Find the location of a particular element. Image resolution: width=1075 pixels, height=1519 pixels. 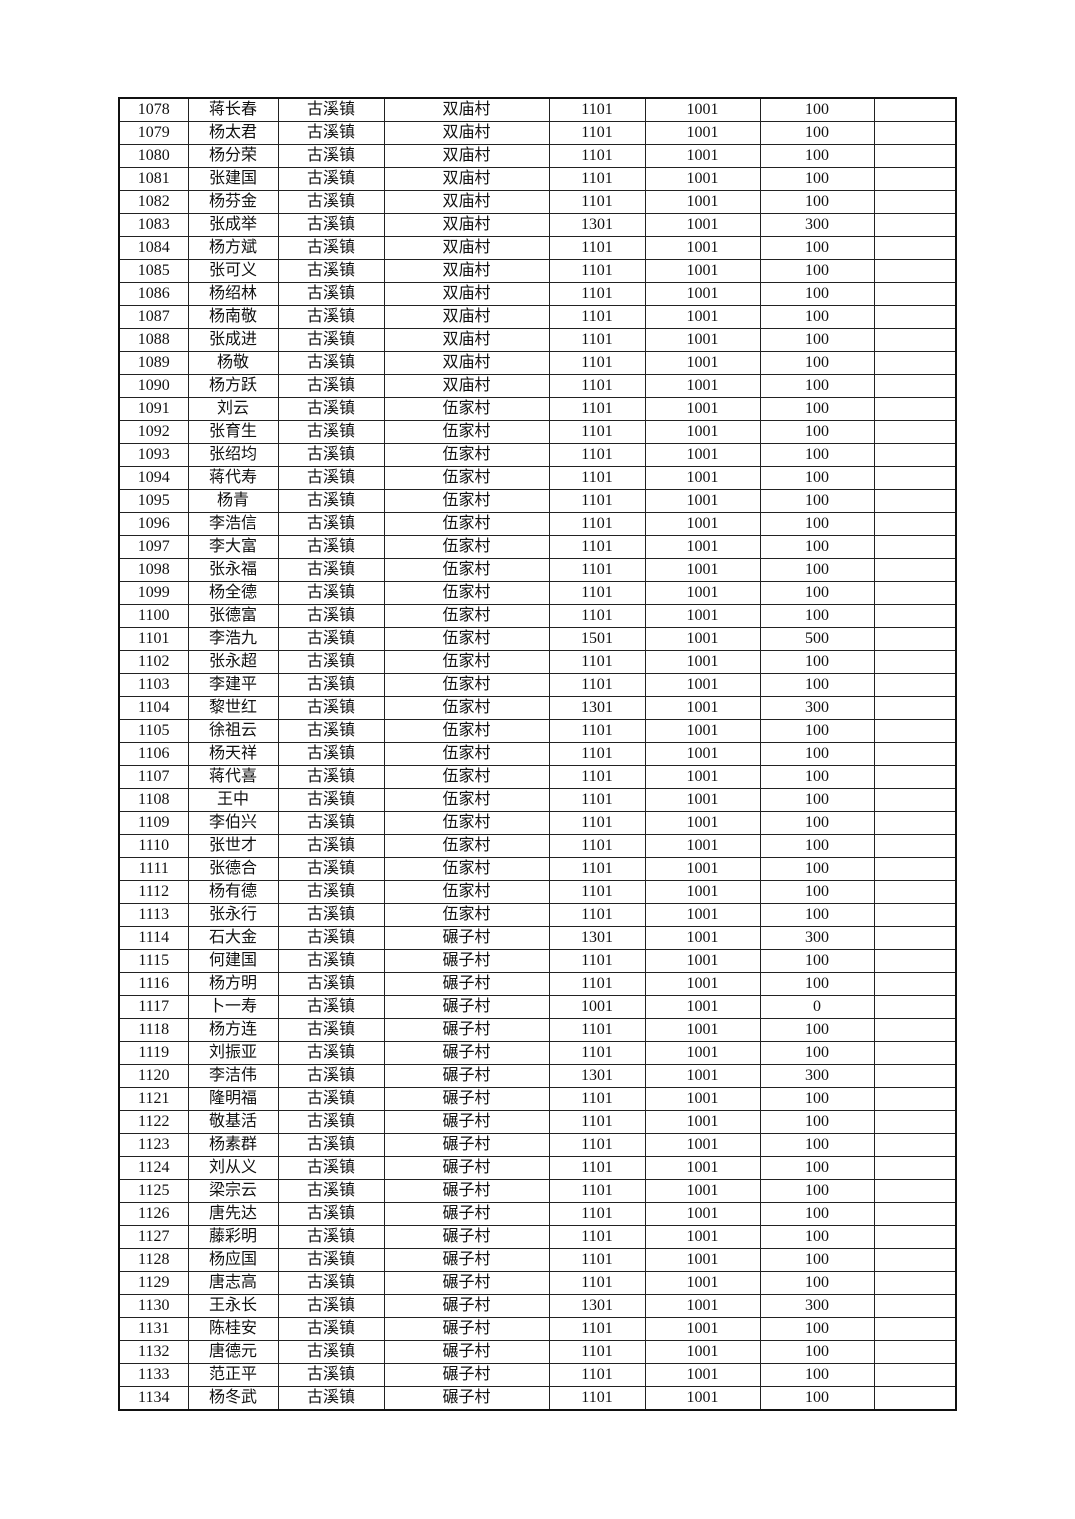

cell-row-number: 1108 is located at coordinates (153, 800).